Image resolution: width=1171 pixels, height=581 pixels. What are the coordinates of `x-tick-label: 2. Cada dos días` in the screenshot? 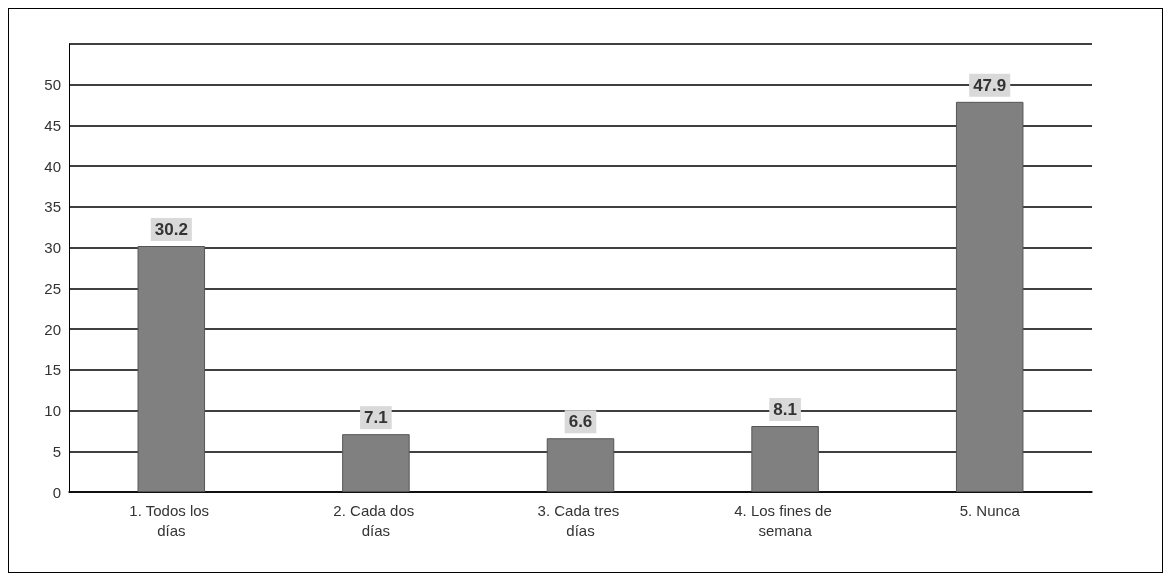 It's located at (376, 520).